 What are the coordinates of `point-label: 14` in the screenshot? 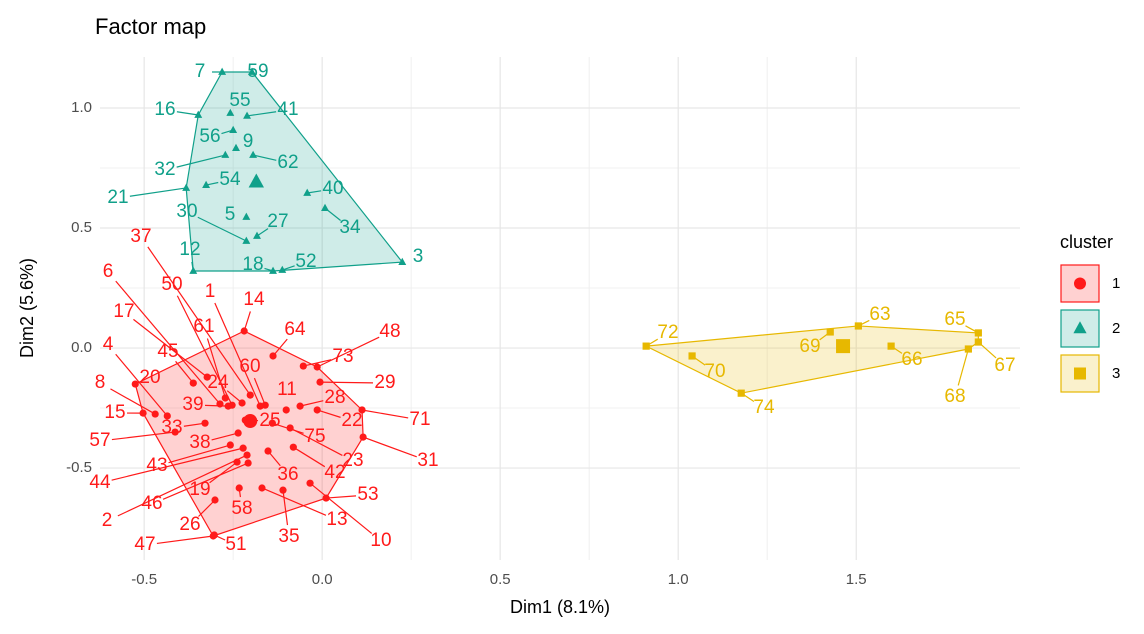 It's located at (254, 299).